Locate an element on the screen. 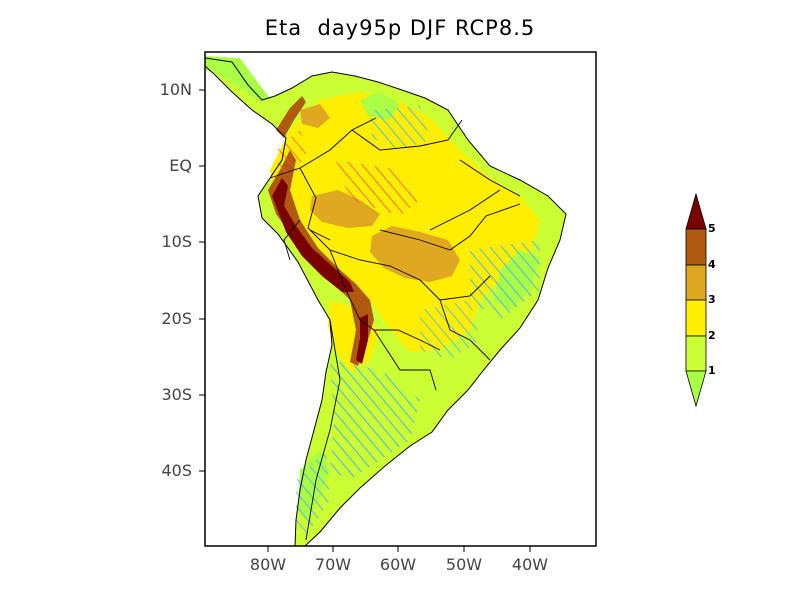 The image size is (800, 600). colorbar-label-3: 3 is located at coordinates (712, 299).